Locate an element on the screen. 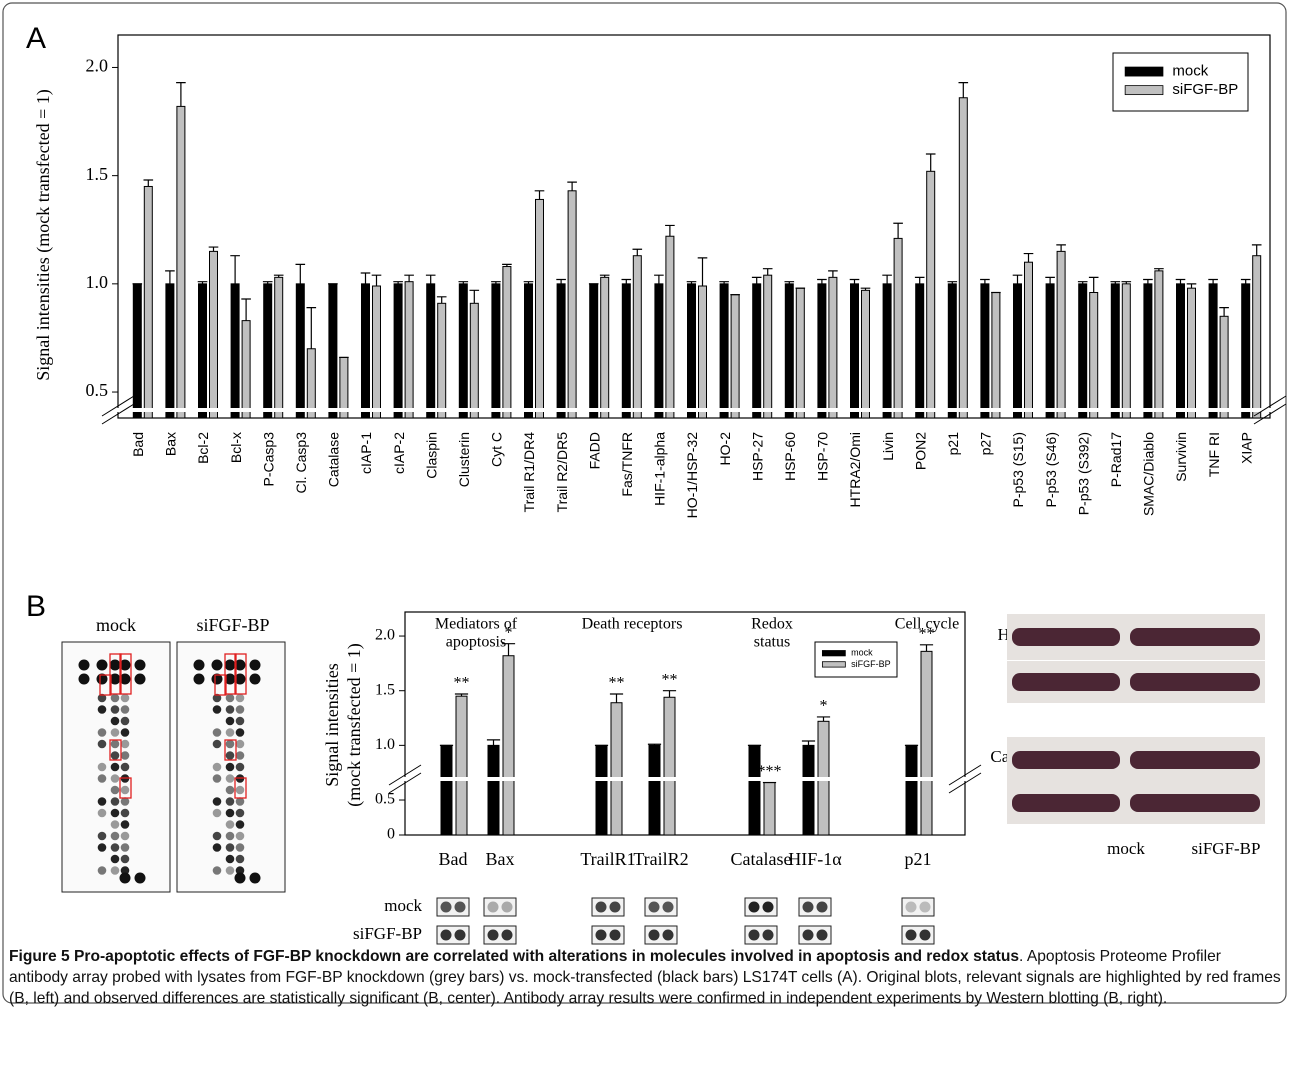 Image resolution: width=1290 pixels, height=1066 pixels. x-tick-label: Trail R2/DR5 is located at coordinates (562, 472).